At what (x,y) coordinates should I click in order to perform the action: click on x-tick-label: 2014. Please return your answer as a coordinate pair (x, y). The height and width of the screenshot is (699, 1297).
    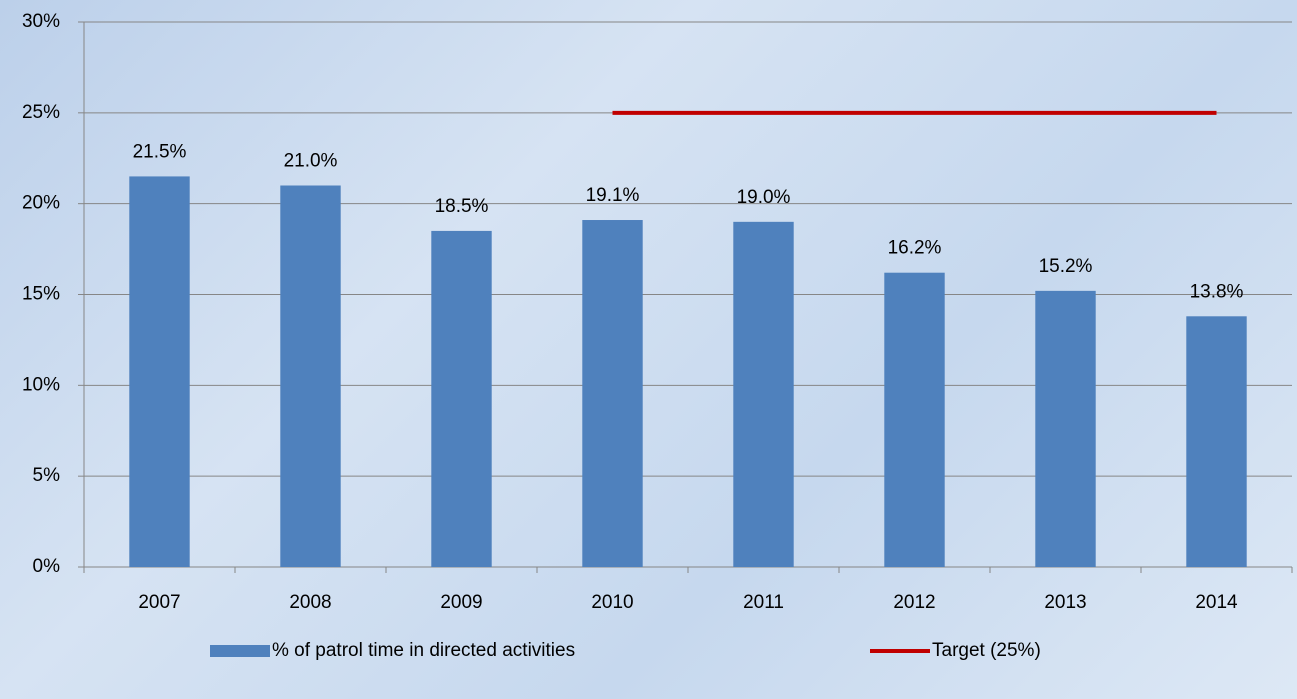
    Looking at the image, I should click on (1216, 602).